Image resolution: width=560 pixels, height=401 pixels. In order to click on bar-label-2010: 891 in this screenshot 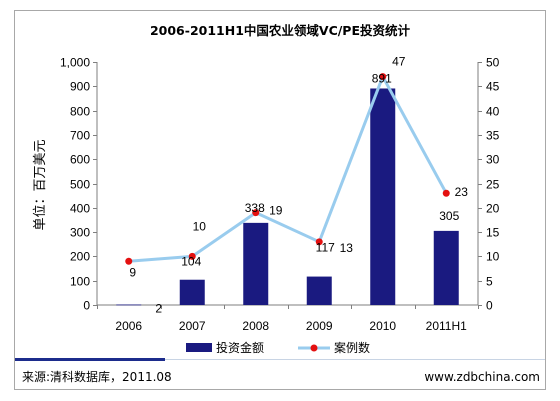, I will do `click(382, 78)`.